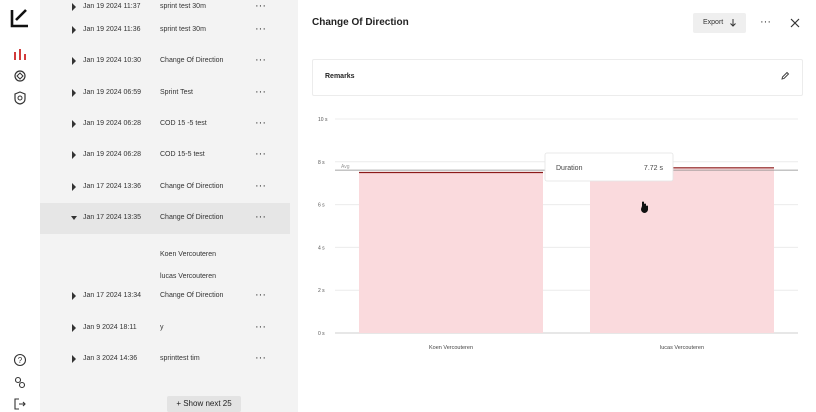 Image resolution: width=816 pixels, height=412 pixels. What do you see at coordinates (557, 77) in the screenshot?
I see `remarks-box: Remarks` at bounding box center [557, 77].